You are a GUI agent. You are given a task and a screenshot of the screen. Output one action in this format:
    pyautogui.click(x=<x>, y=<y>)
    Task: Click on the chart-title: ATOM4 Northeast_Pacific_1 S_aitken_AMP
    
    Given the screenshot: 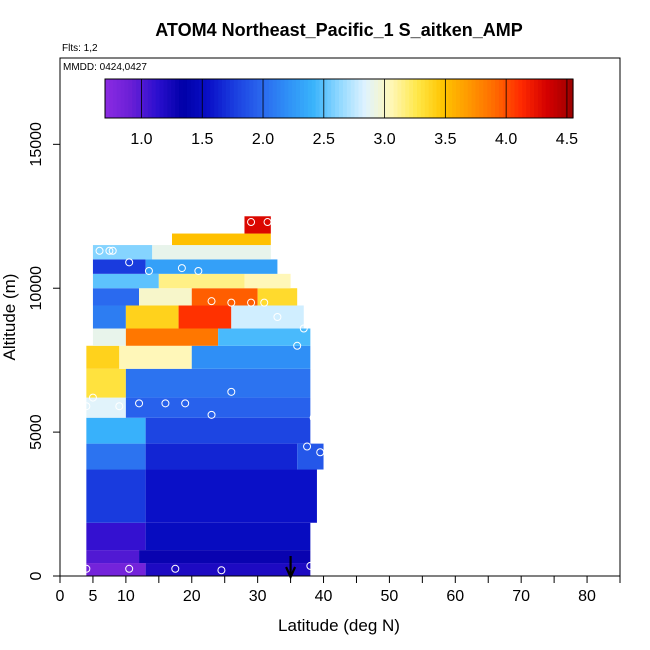 What is the action you would take?
    pyautogui.click(x=338, y=30)
    